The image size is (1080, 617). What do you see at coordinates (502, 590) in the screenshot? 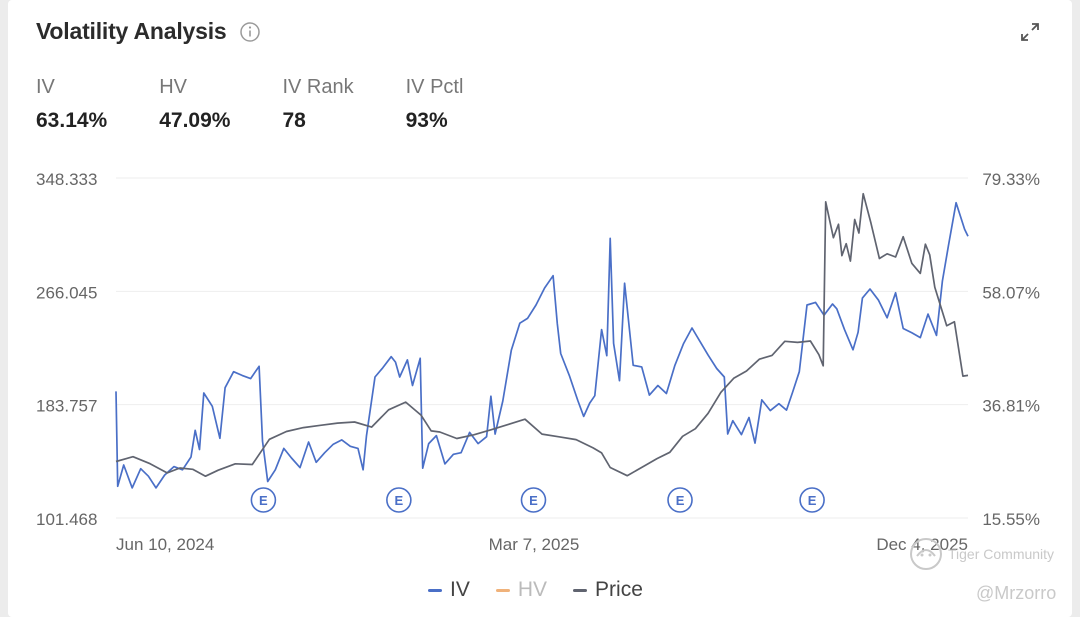
I see `legend-swatch-hv` at bounding box center [502, 590].